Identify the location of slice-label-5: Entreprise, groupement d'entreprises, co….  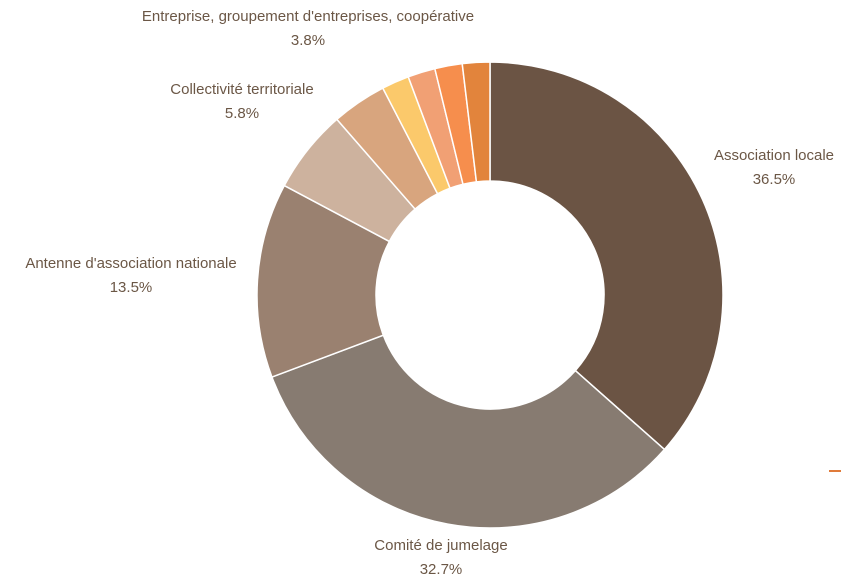
(308, 16).